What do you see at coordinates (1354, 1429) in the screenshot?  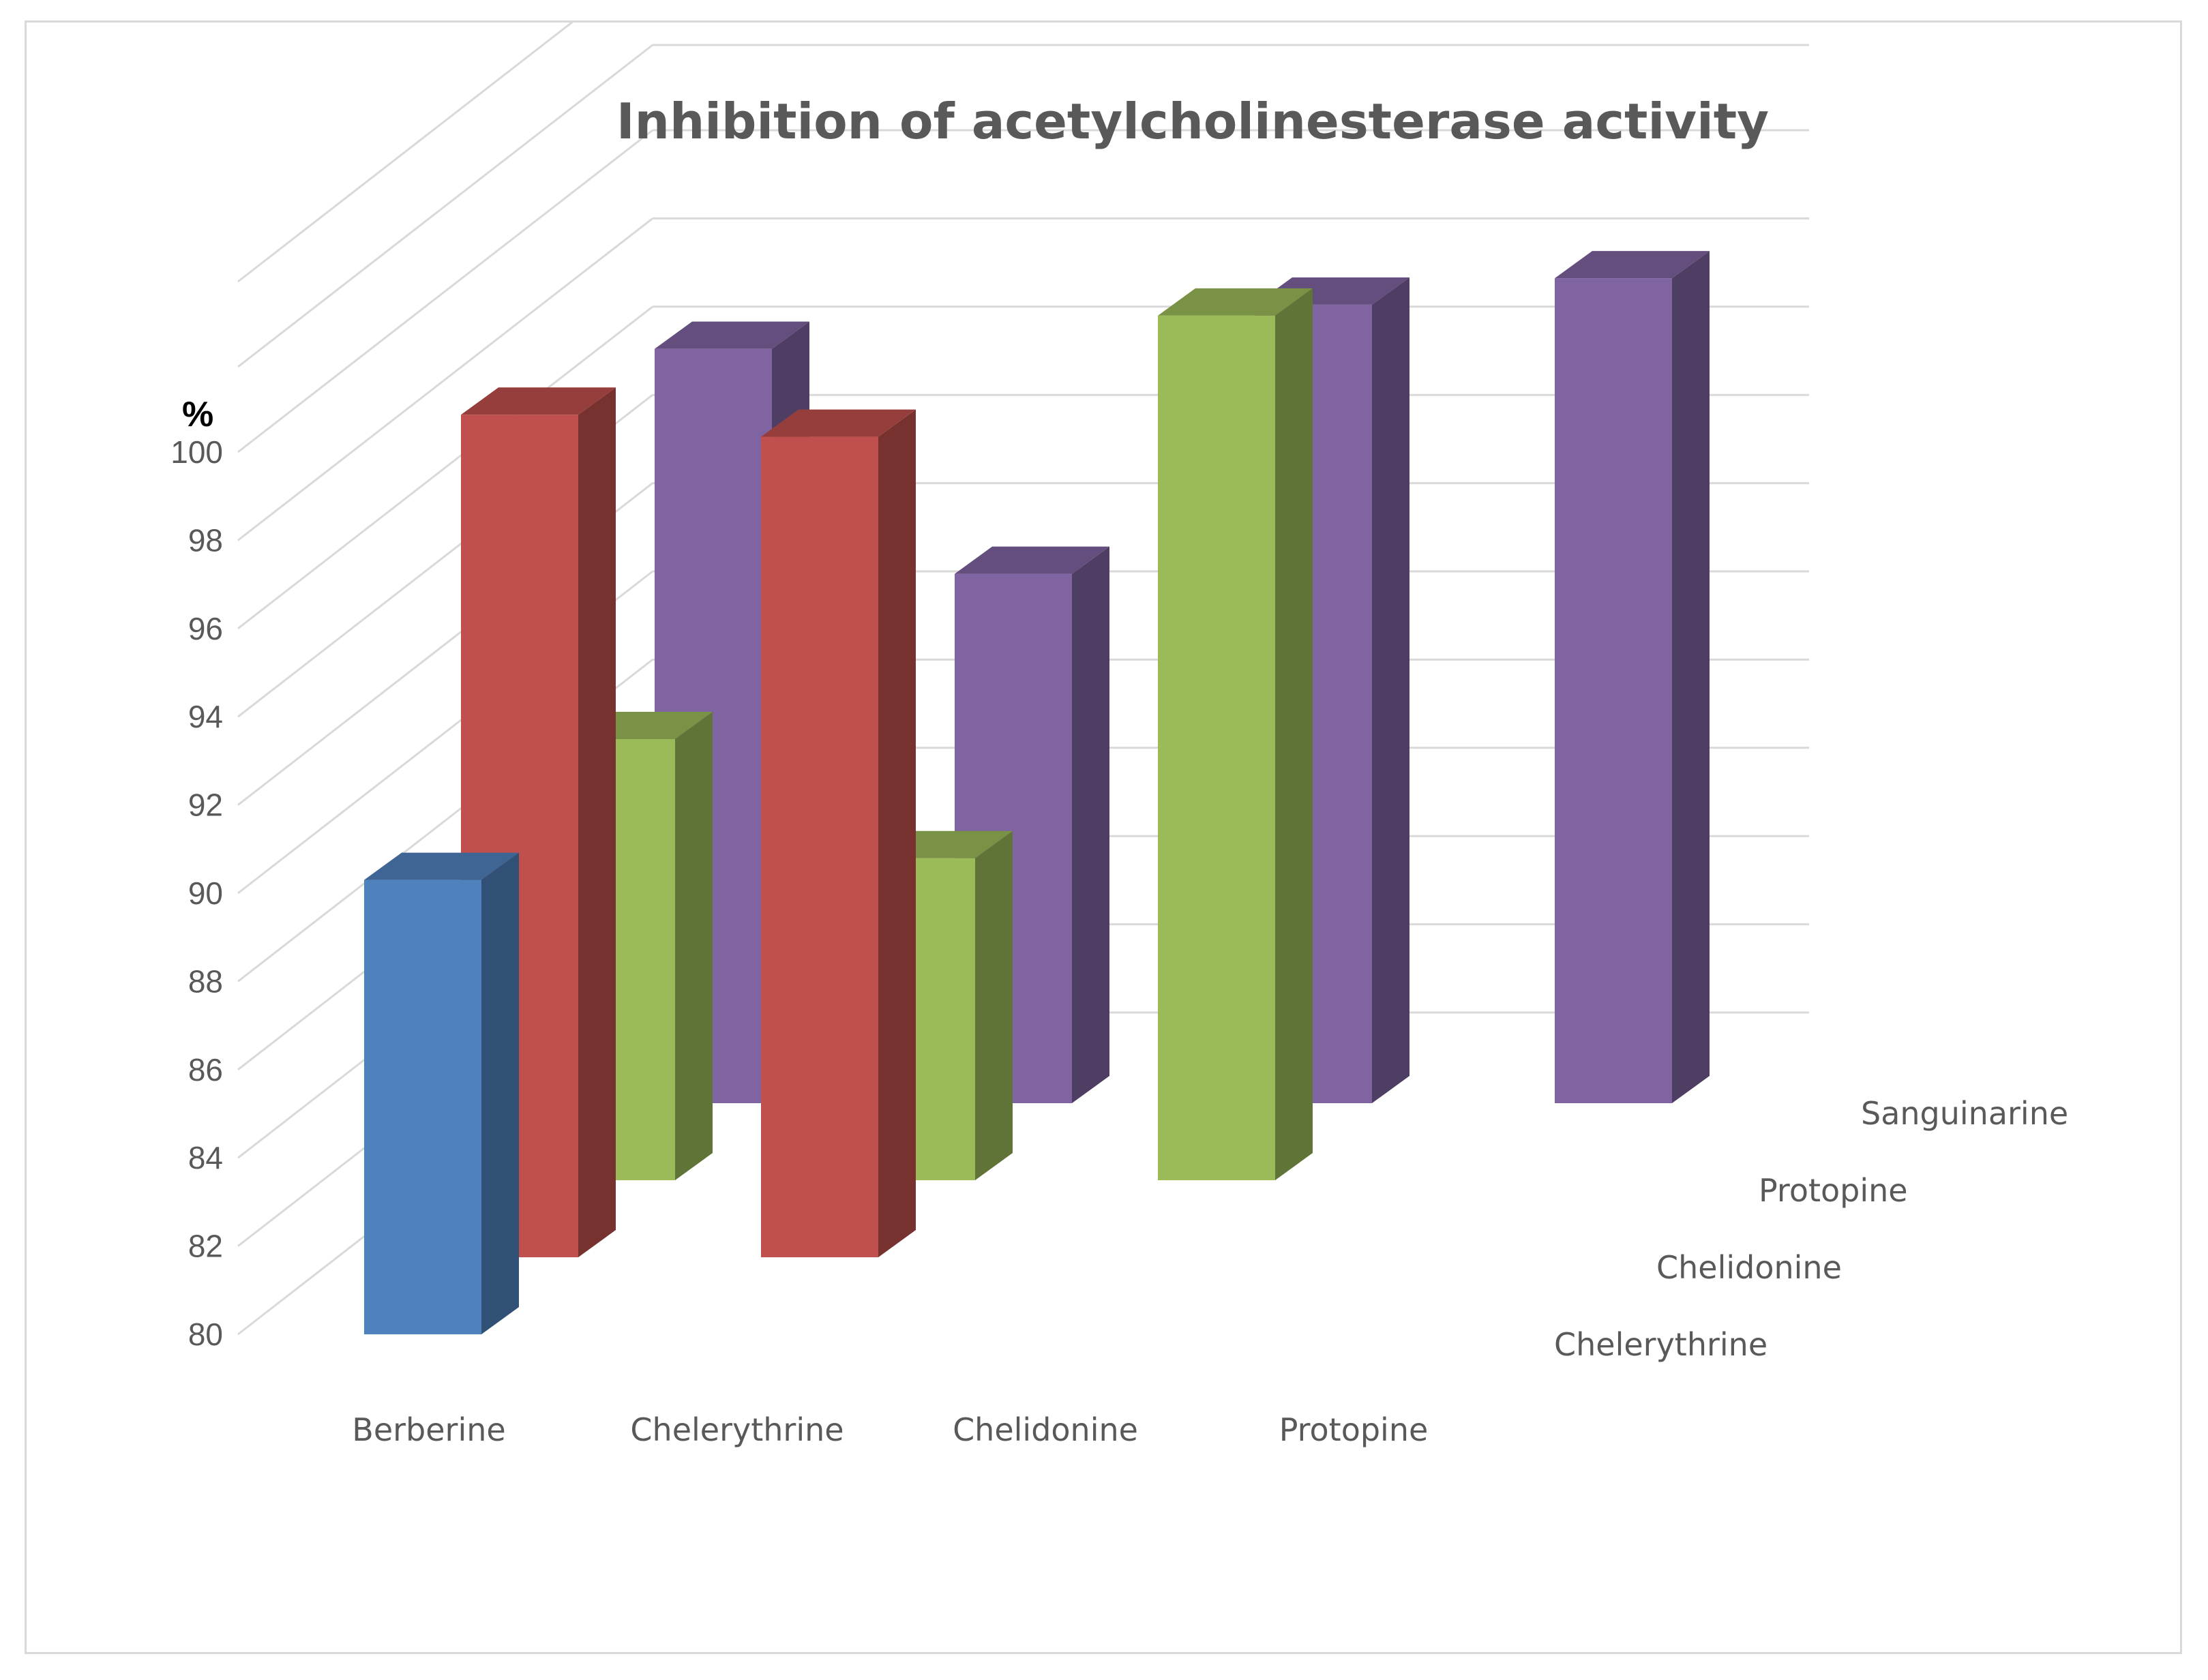 I see `x-category-label: Protopine` at bounding box center [1354, 1429].